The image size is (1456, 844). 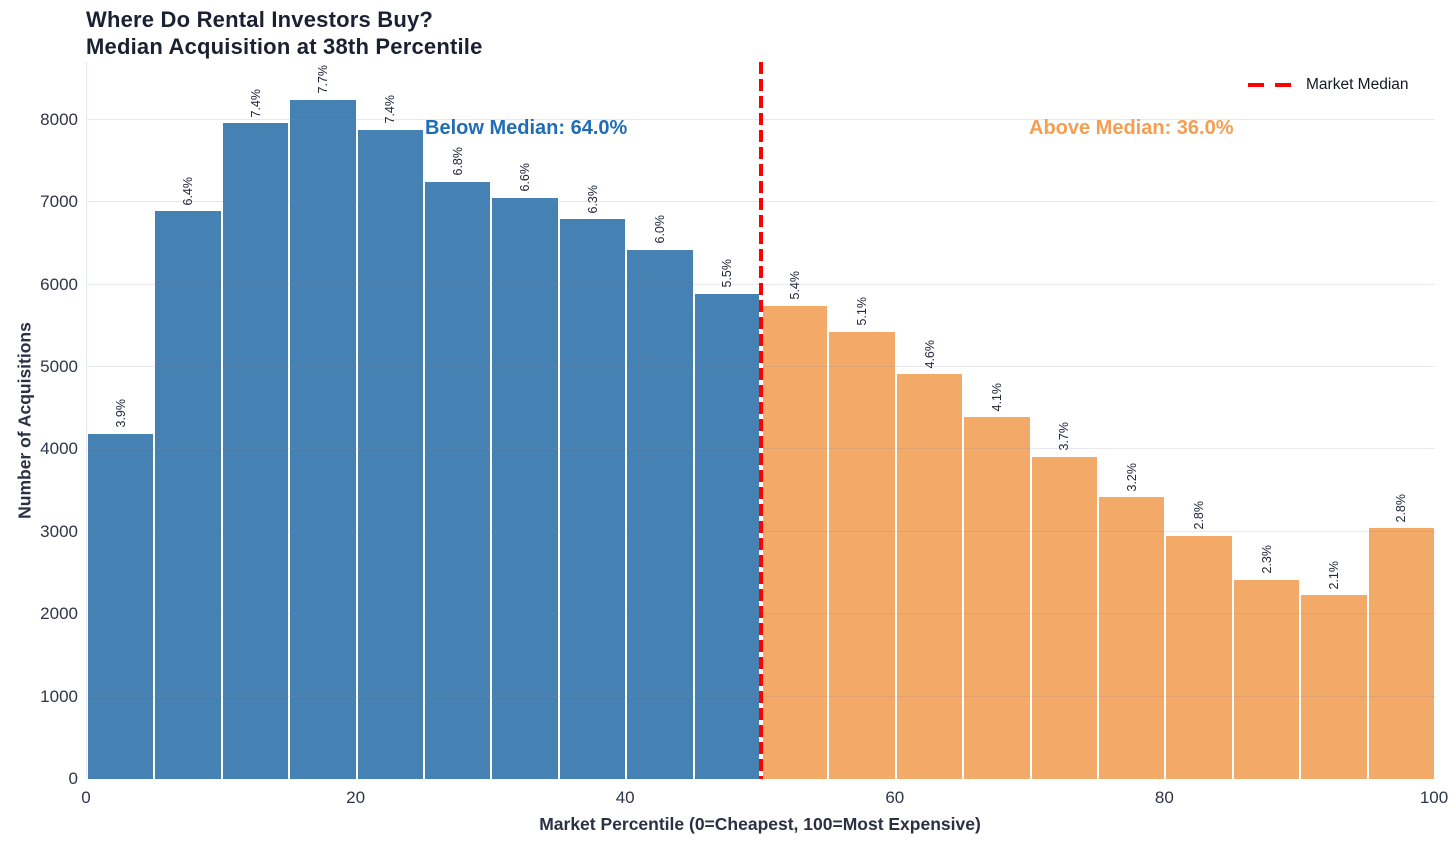 What do you see at coordinates (260, 19) in the screenshot?
I see `title-line-1: Where Do Rental Investors Buy?` at bounding box center [260, 19].